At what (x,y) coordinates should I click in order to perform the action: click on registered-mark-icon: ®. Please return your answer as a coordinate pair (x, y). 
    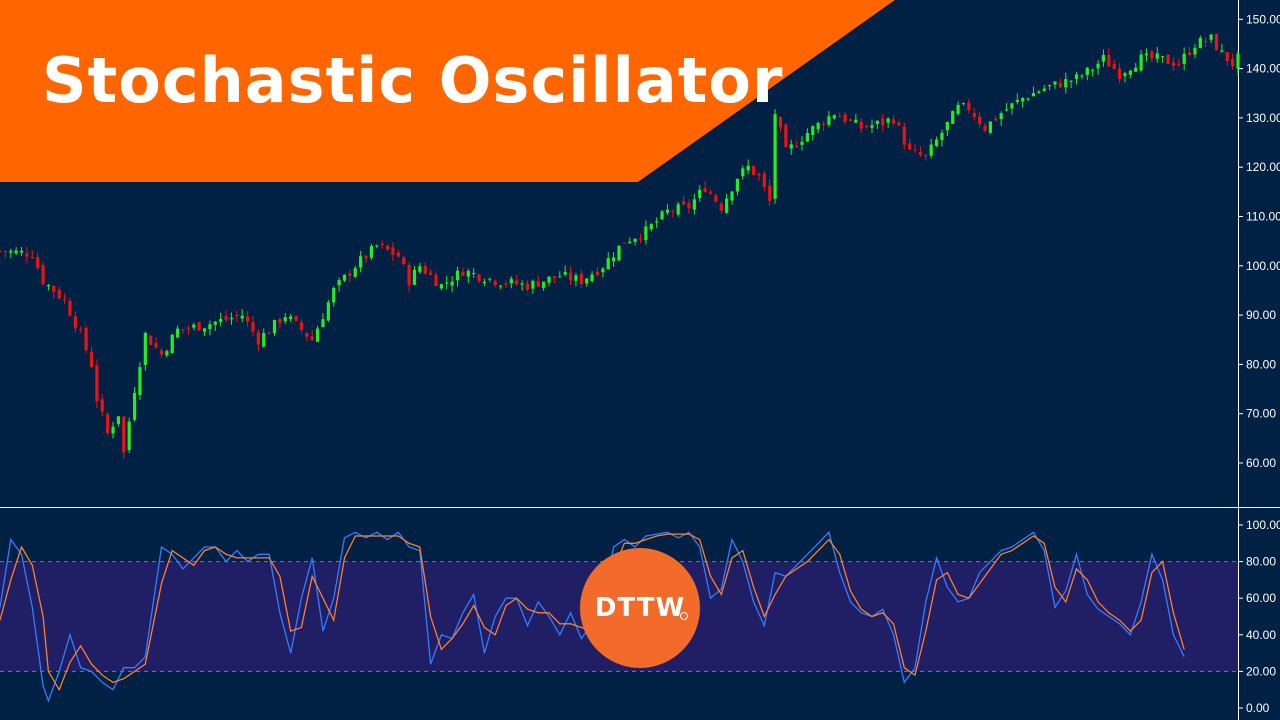
    Looking at the image, I should click on (684, 616).